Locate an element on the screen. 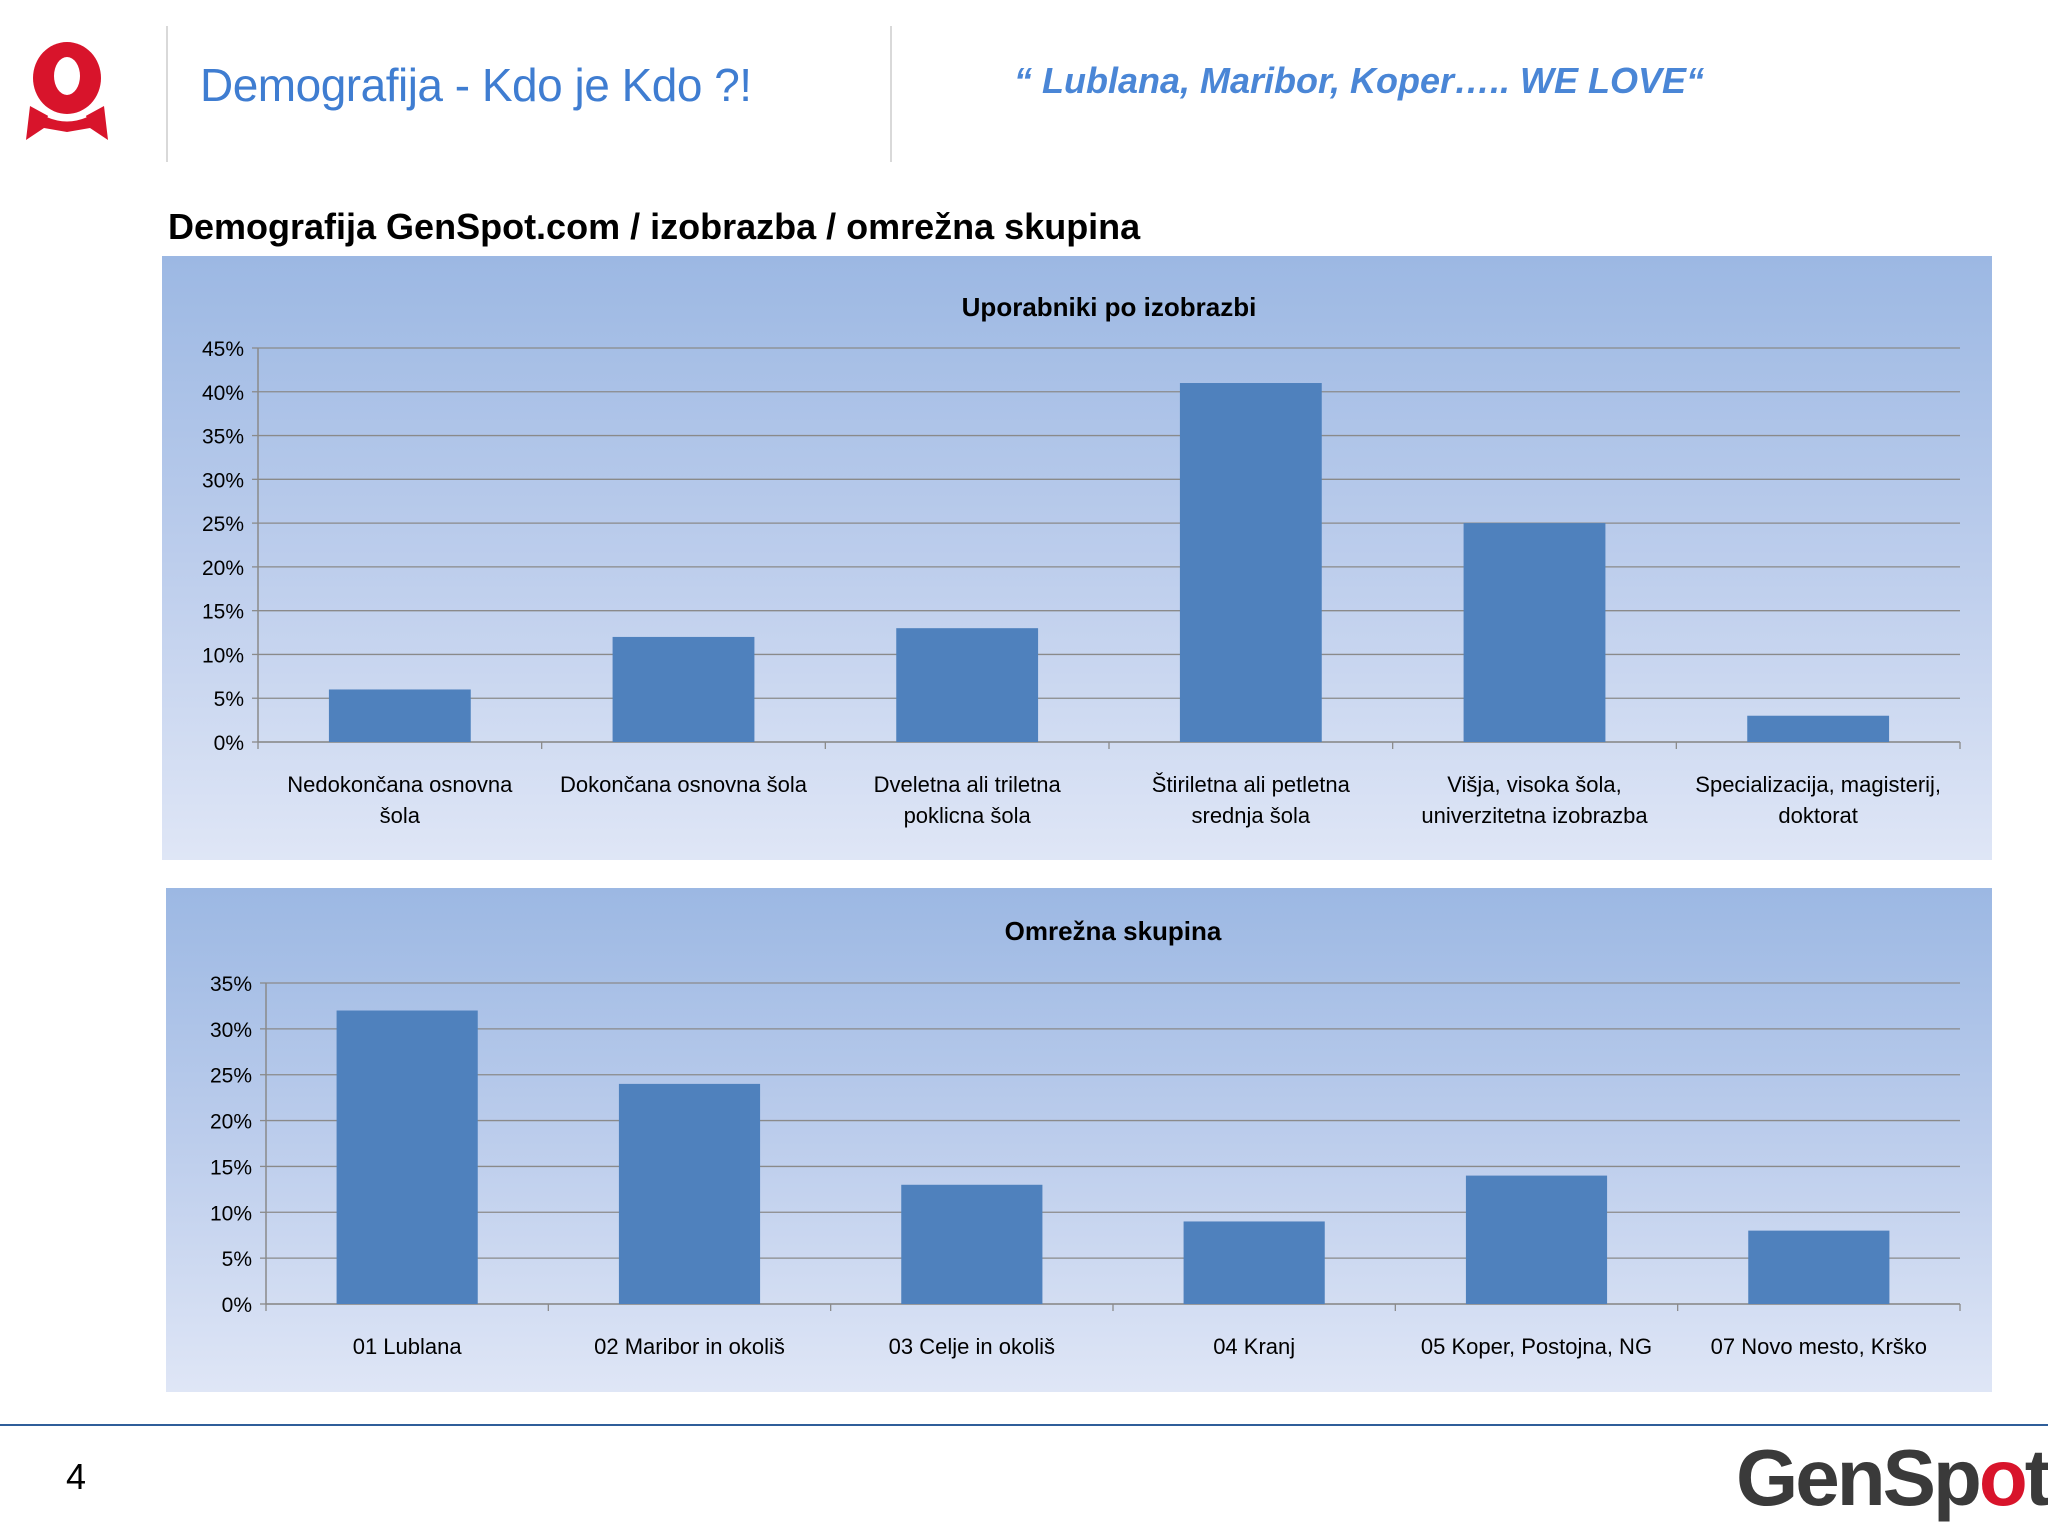  x-tick-label: 02 Maribor in okoliš is located at coordinates (689, 1346).